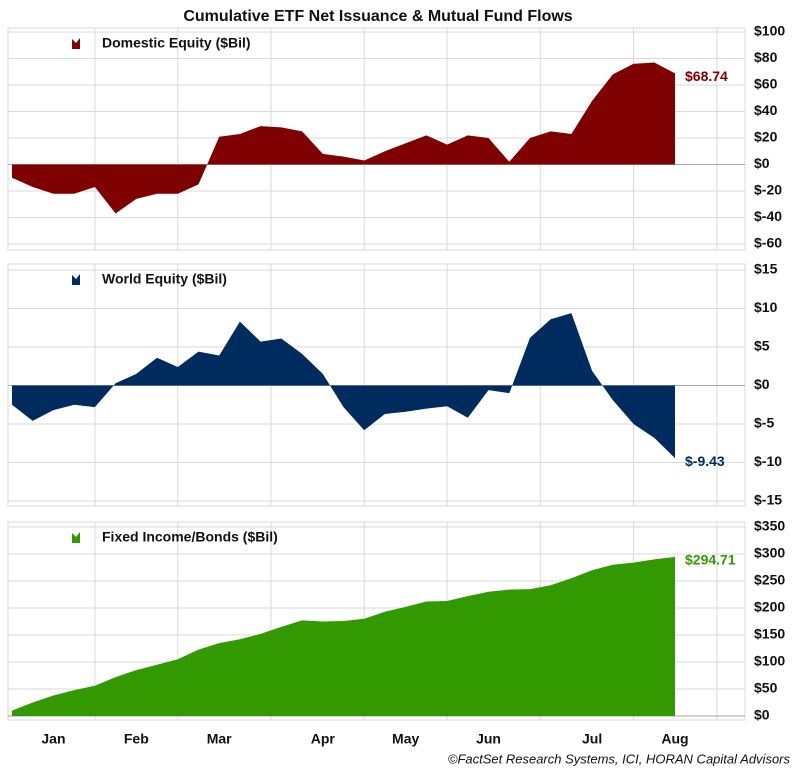 The height and width of the screenshot is (770, 797). I want to click on y-tick-label: $300, so click(769, 553).